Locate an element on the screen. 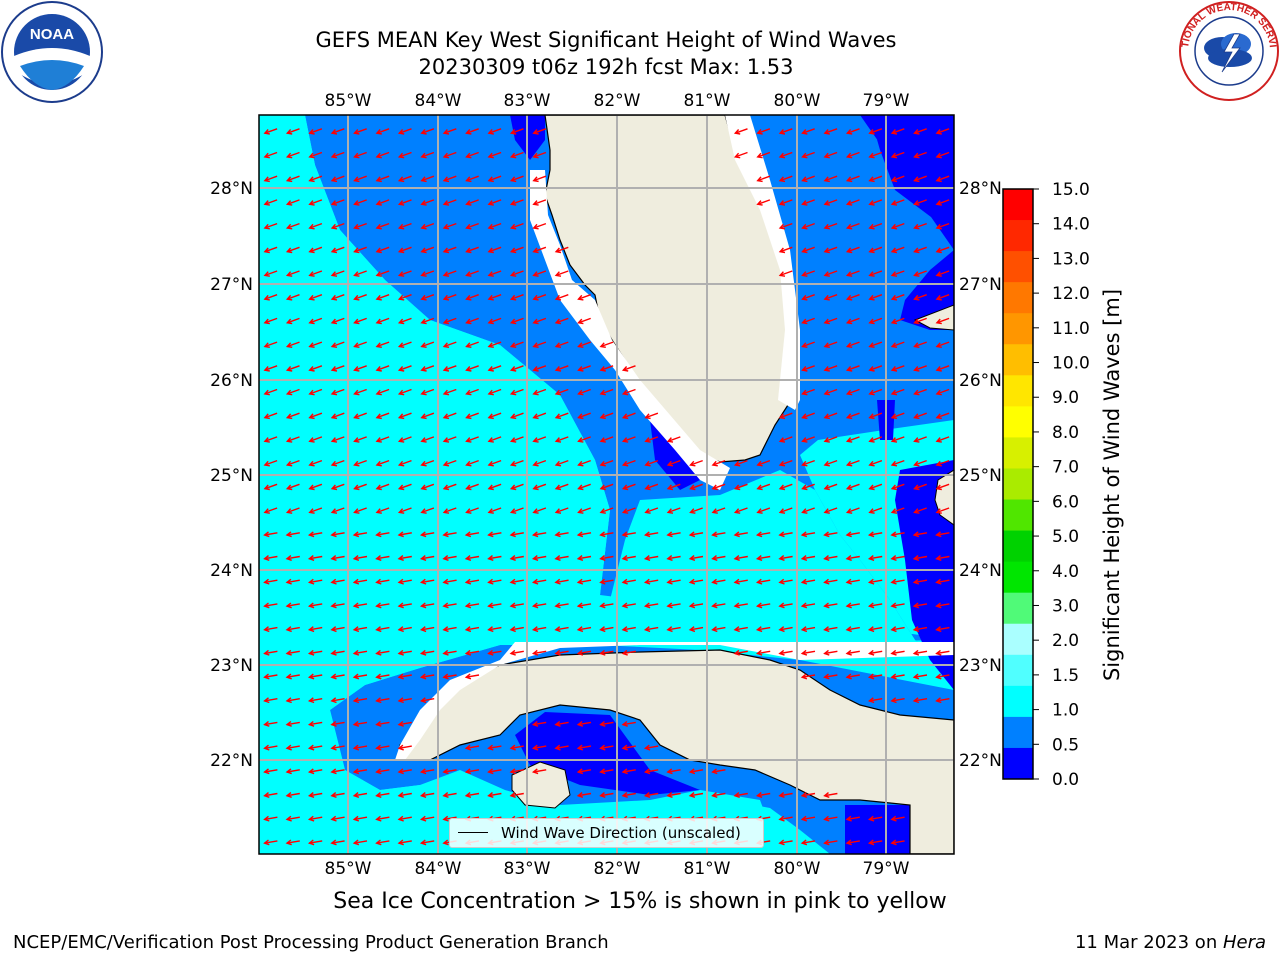 Image resolution: width=1280 pixels, height=960 pixels. colorbar-tick-label: 11.0 is located at coordinates (1071, 329).